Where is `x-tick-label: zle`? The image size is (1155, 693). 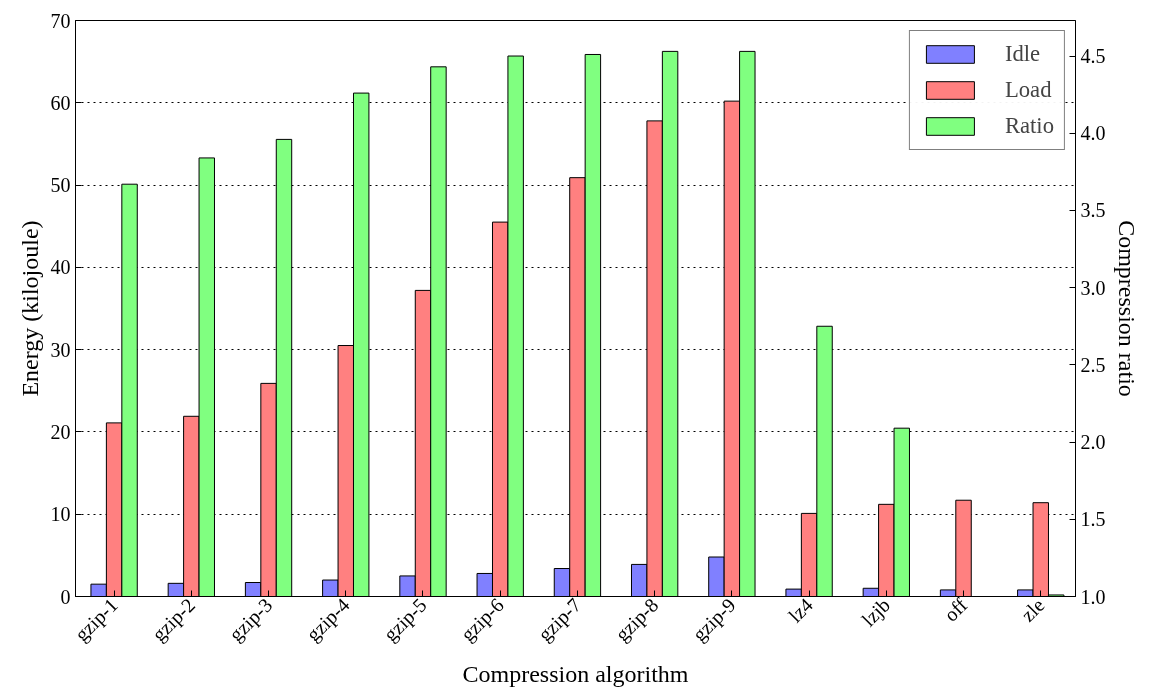 x-tick-label: zle is located at coordinates (1032, 609).